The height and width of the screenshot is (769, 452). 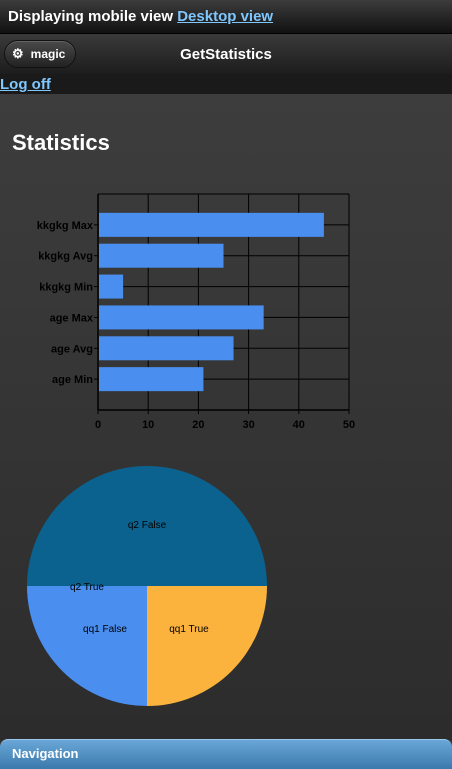 What do you see at coordinates (226, 754) in the screenshot?
I see `navigation-bar: Navigation` at bounding box center [226, 754].